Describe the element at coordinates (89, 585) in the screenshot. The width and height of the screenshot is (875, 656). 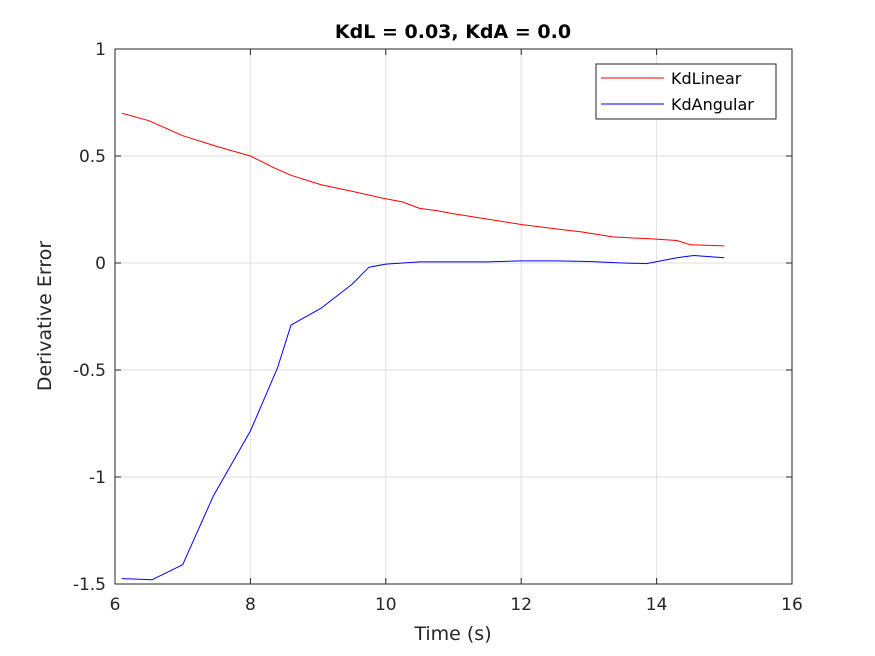
I see `y-tick-label: -1.5` at that location.